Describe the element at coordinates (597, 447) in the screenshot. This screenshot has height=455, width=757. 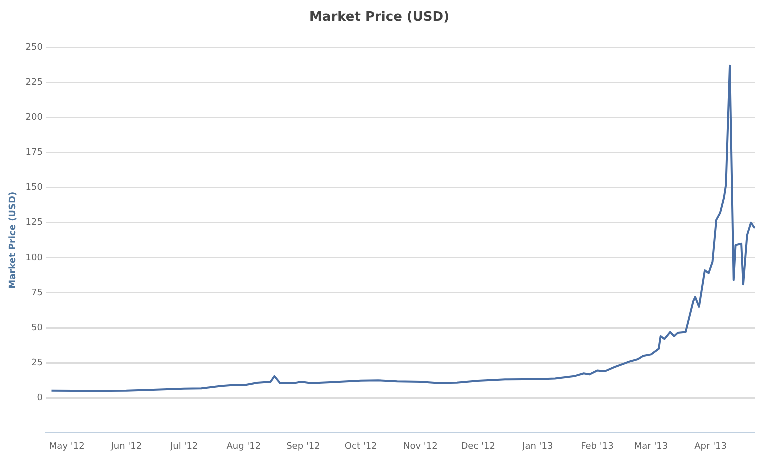
I see `x-tick-label: Feb '13` at that location.